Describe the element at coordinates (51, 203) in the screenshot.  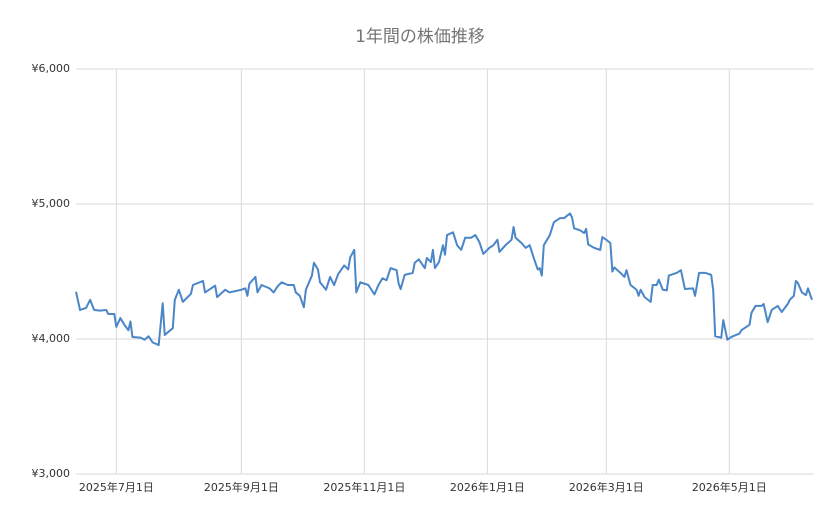
I see `y-tick-label: ¥5,000` at that location.